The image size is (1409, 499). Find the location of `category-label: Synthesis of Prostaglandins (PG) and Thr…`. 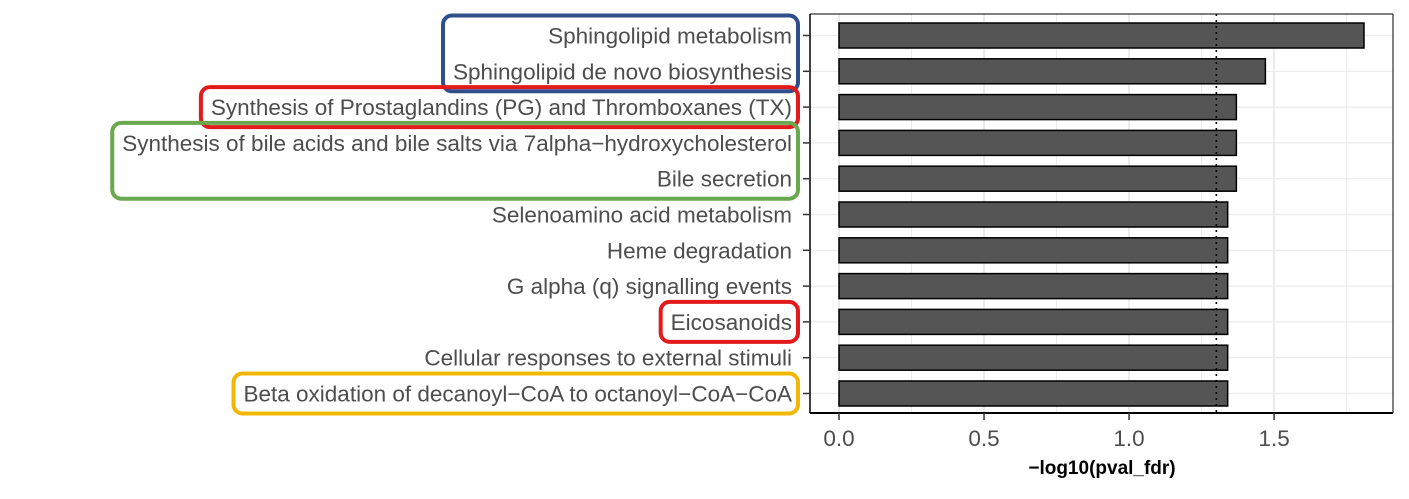

category-label: Synthesis of Prostaglandins (PG) and Thr… is located at coordinates (501, 107).